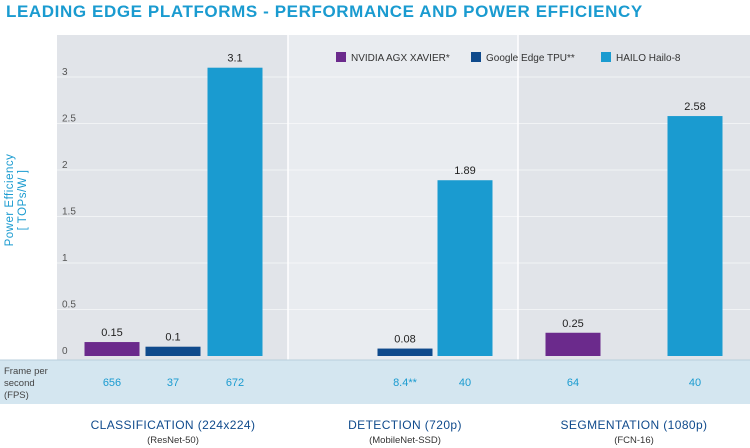  Describe the element at coordinates (234, 59) in the screenshot. I see `bar-value-label: 3.1` at that location.